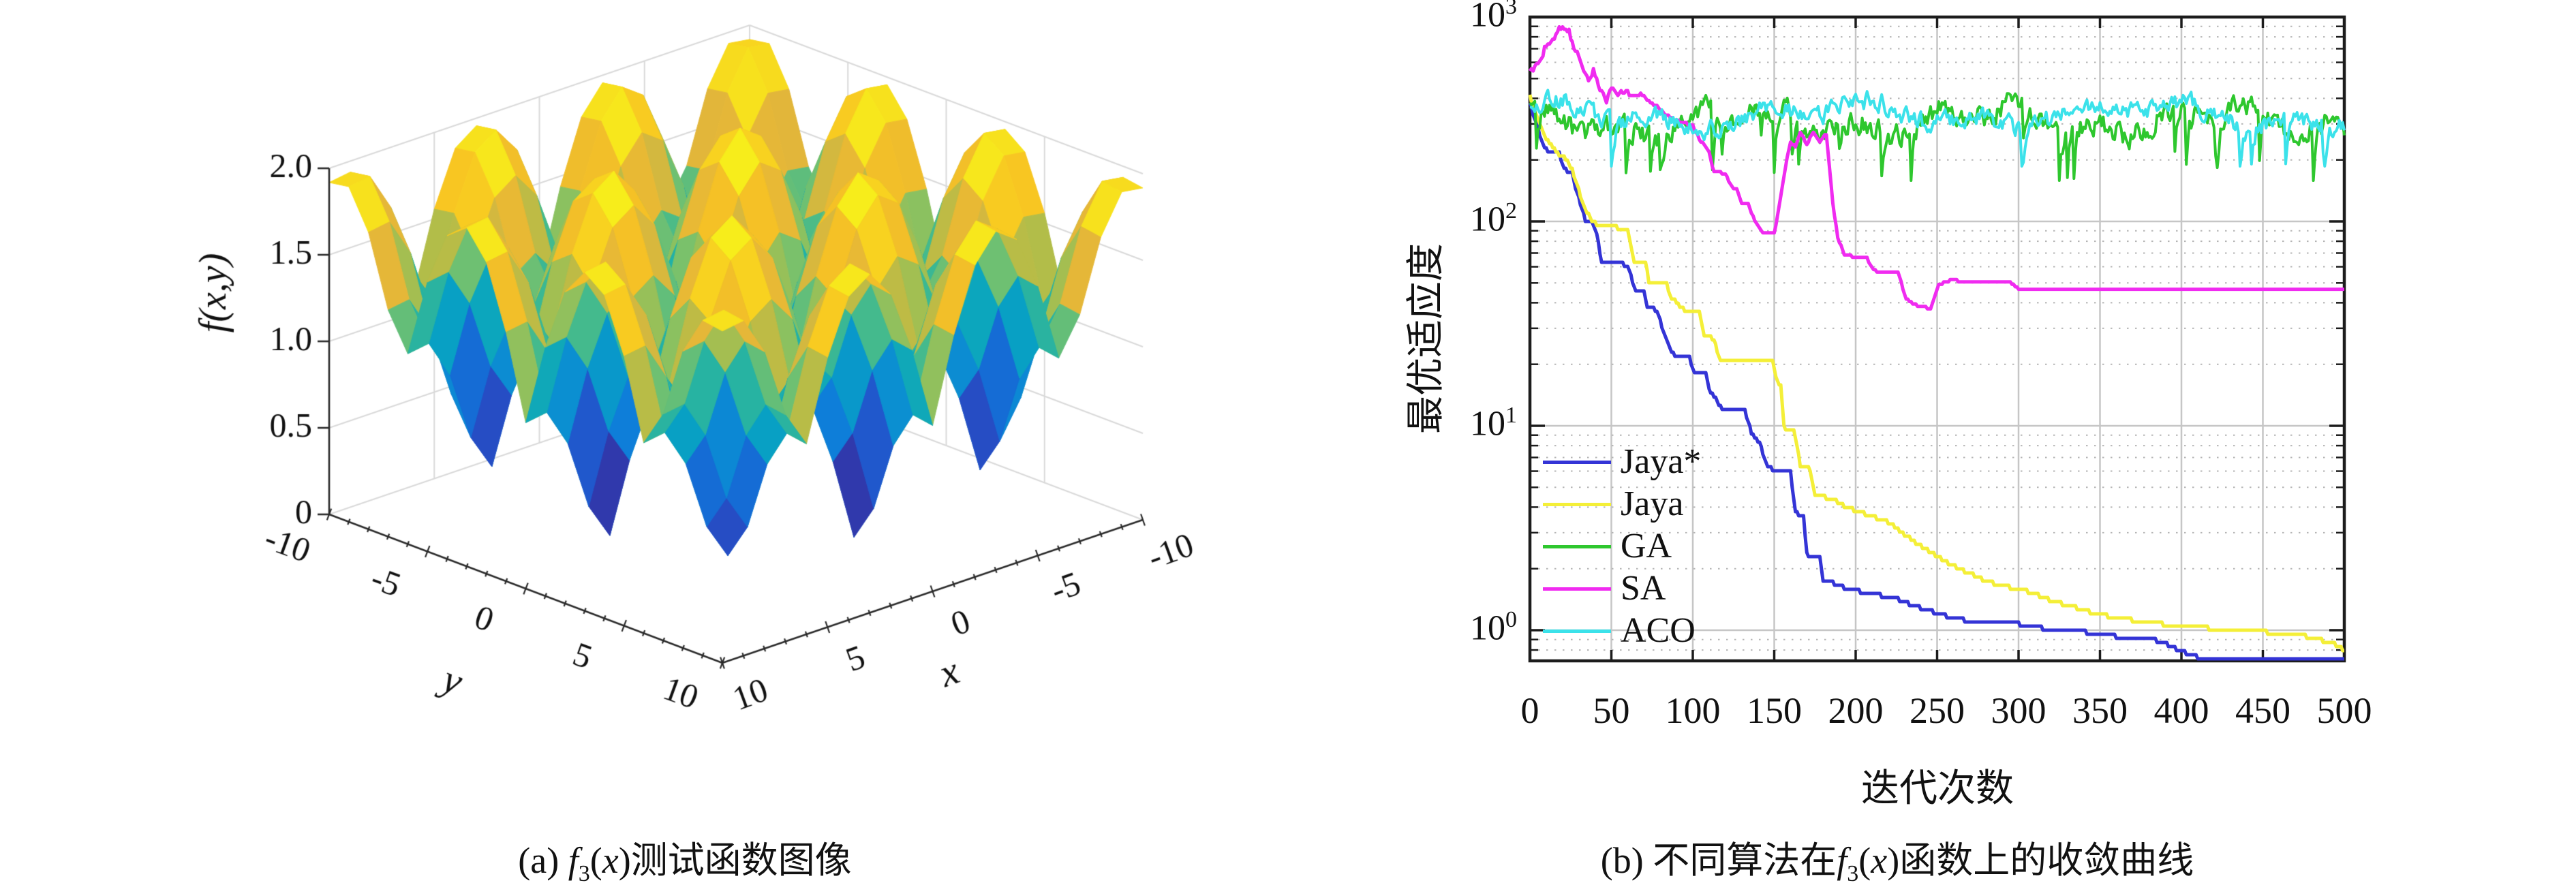 This screenshot has height=885, width=2576. I want to click on legend-label: Jaya*, so click(1661, 462).